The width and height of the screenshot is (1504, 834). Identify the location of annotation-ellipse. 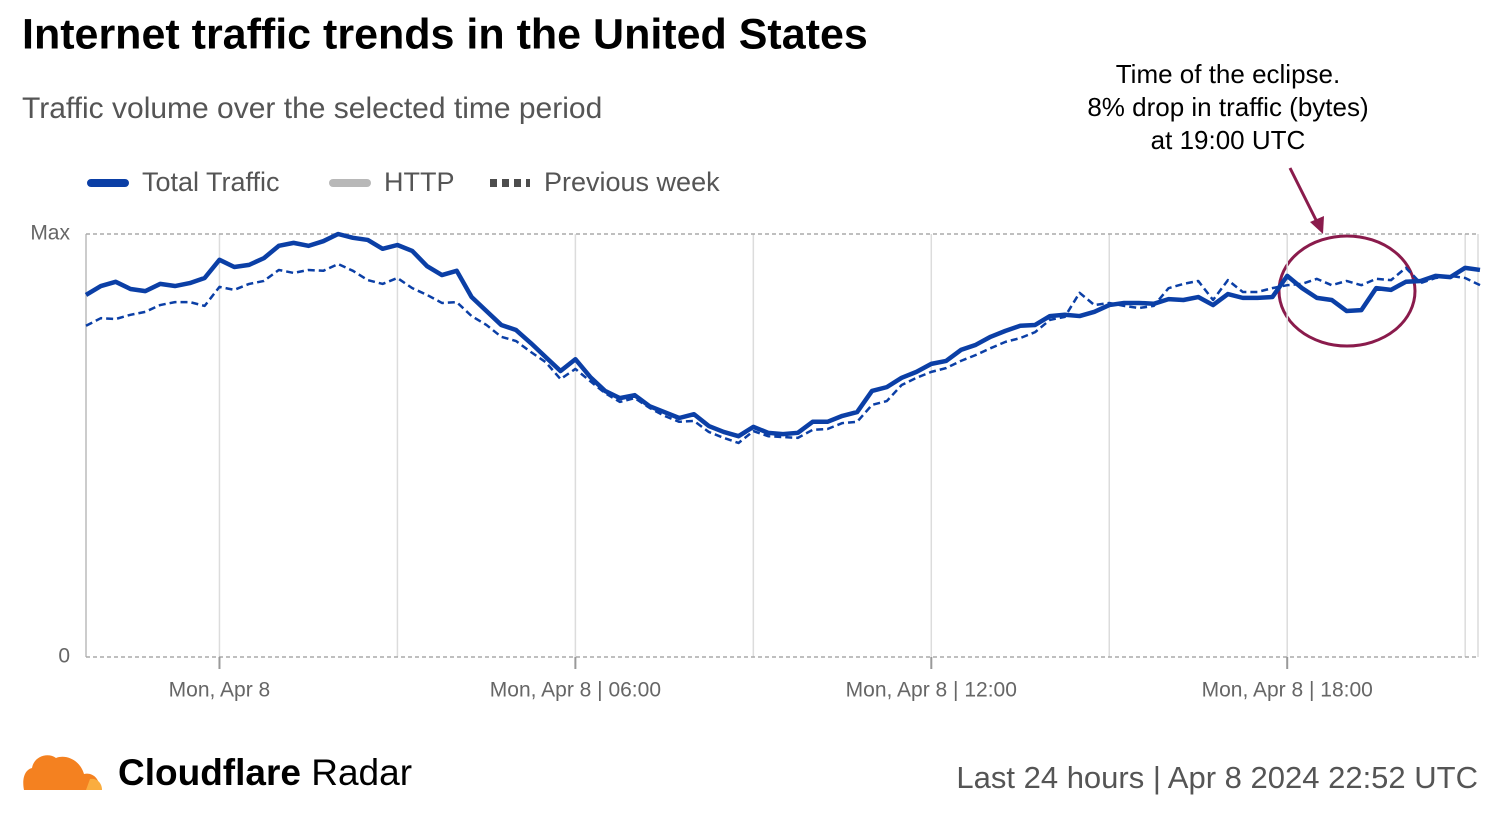
(1347, 291).